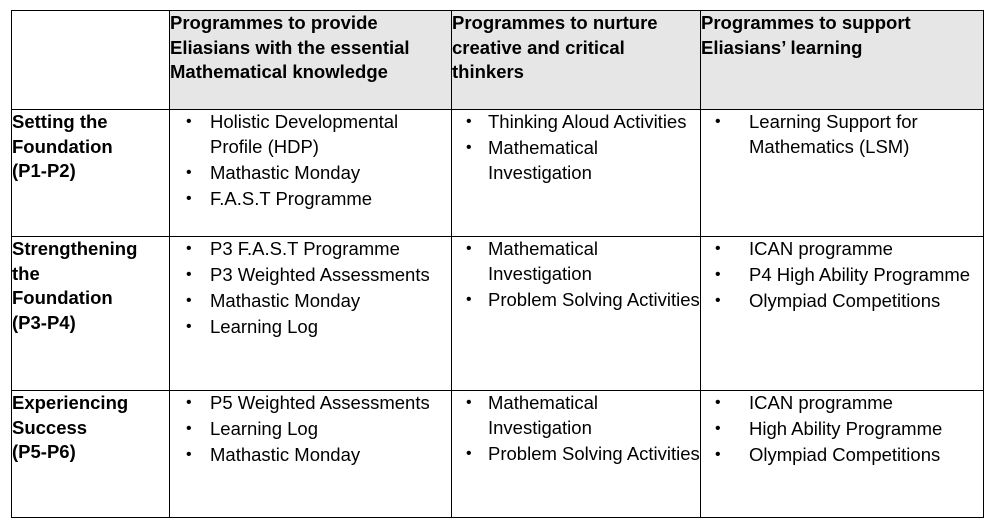 The image size is (994, 531). What do you see at coordinates (90, 313) in the screenshot?
I see `stage-cell: Strengthening the Foundation (P3-P4)` at bounding box center [90, 313].